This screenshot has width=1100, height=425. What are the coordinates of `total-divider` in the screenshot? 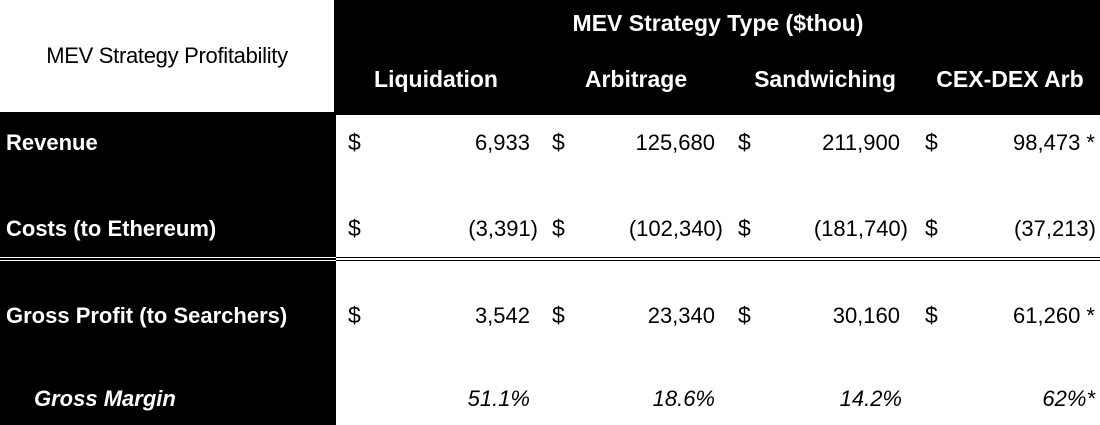 It's located at (718, 259).